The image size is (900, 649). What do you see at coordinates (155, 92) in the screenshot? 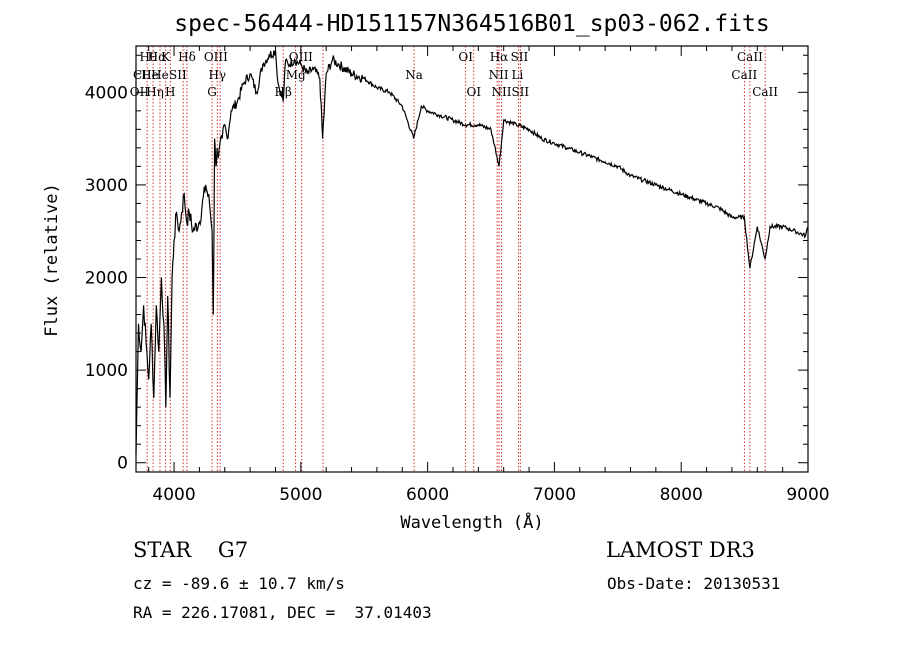
I see `line-label-21: Hη` at bounding box center [155, 92].